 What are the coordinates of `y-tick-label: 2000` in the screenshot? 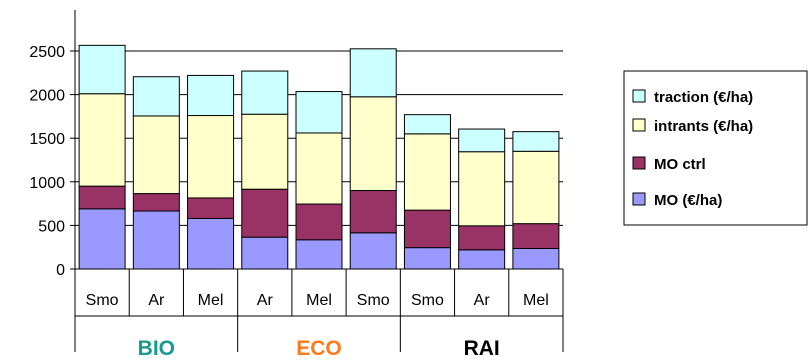 It's located at (47, 96).